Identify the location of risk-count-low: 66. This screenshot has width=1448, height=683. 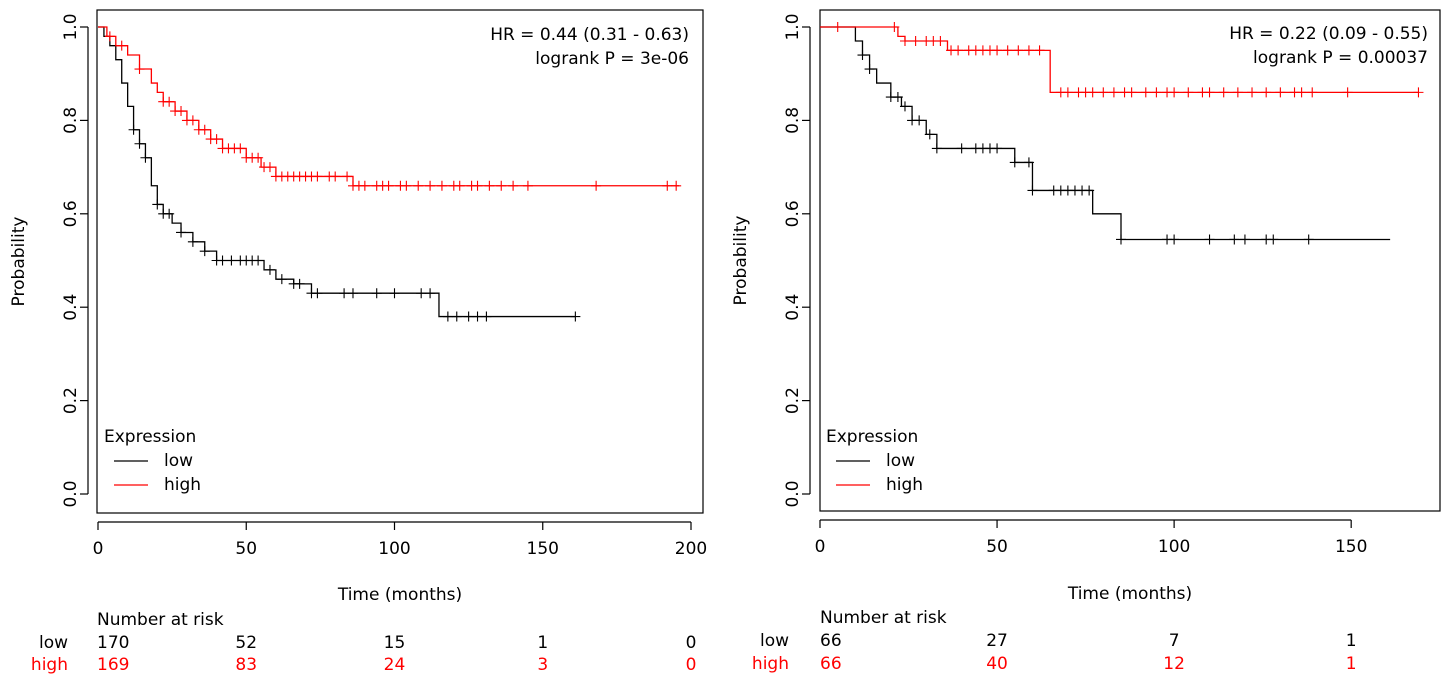
(831, 641).